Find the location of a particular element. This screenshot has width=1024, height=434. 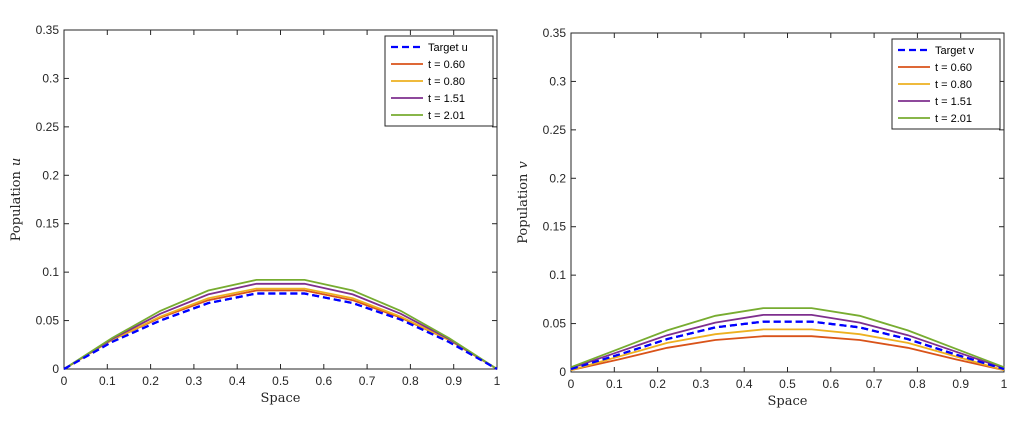

legend: Target v t = 0.60 t = 0.80 t = 1.51 t = 2.01 is located at coordinates (946, 84).